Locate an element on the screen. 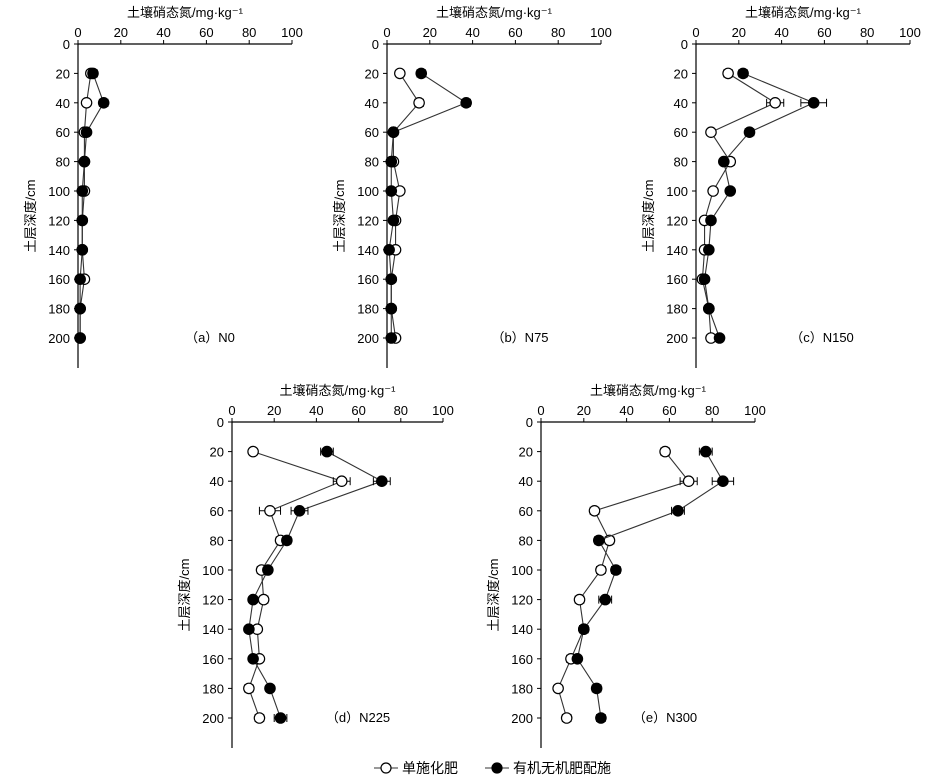  x-tick-label: 100 is located at coordinates (601, 32).